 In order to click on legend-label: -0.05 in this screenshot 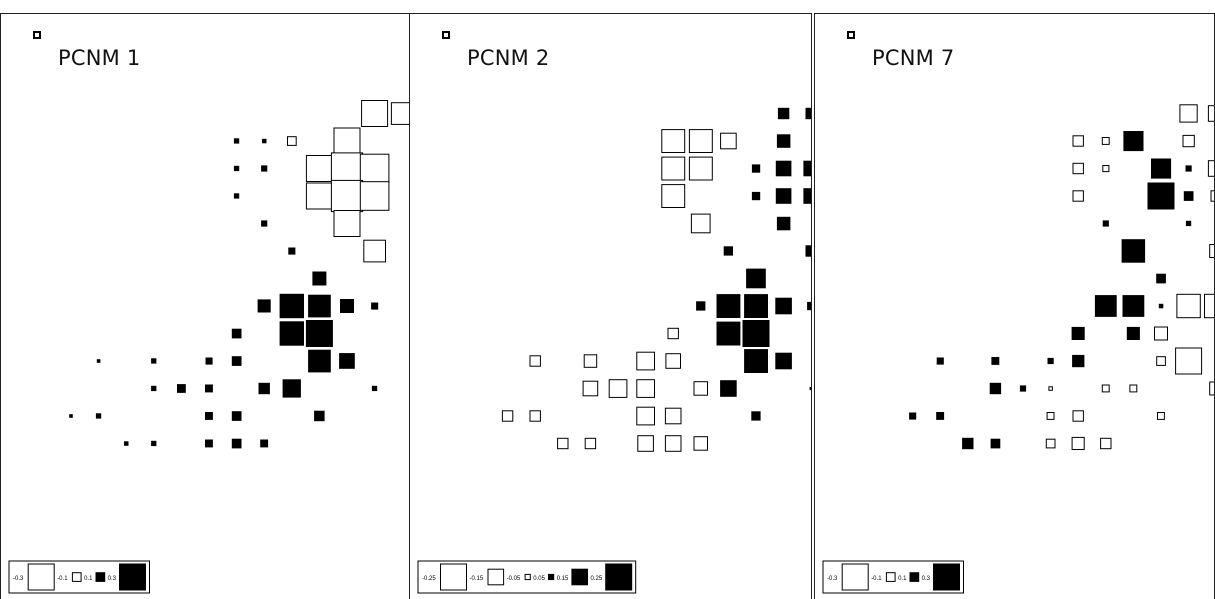, I will do `click(514, 579)`.